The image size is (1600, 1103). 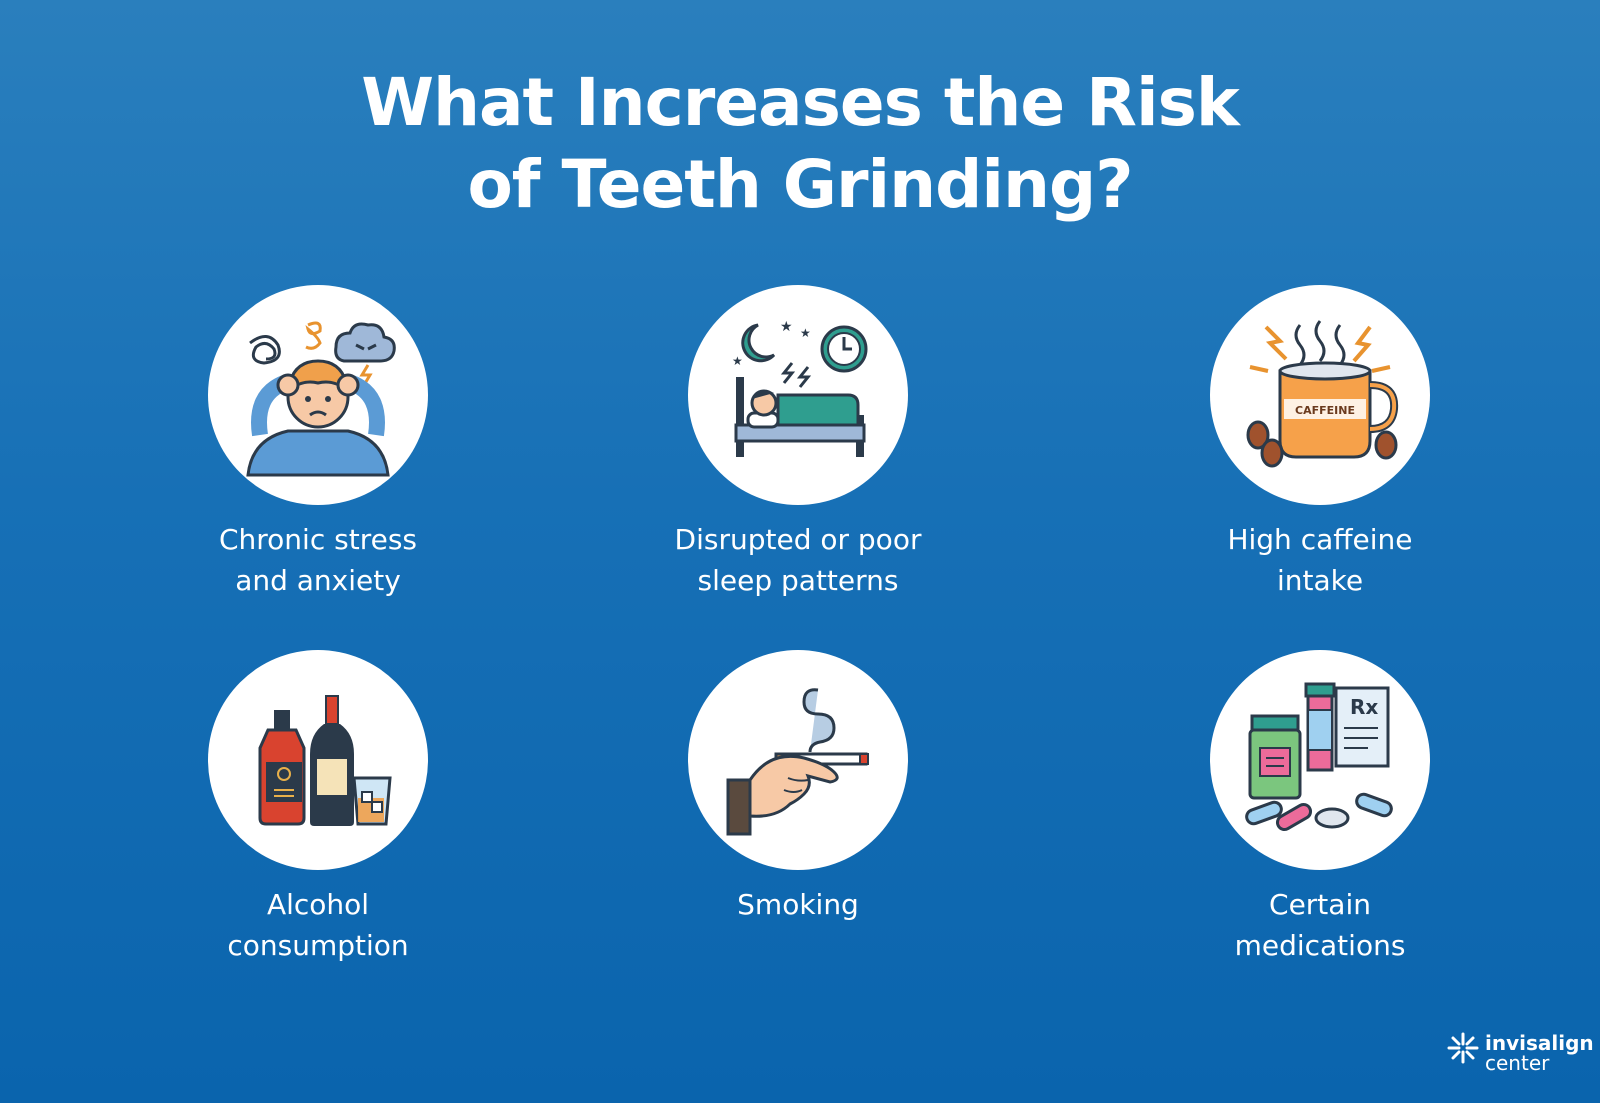 I want to click on risk-label-line-1: Certain, so click(x=1320, y=904).